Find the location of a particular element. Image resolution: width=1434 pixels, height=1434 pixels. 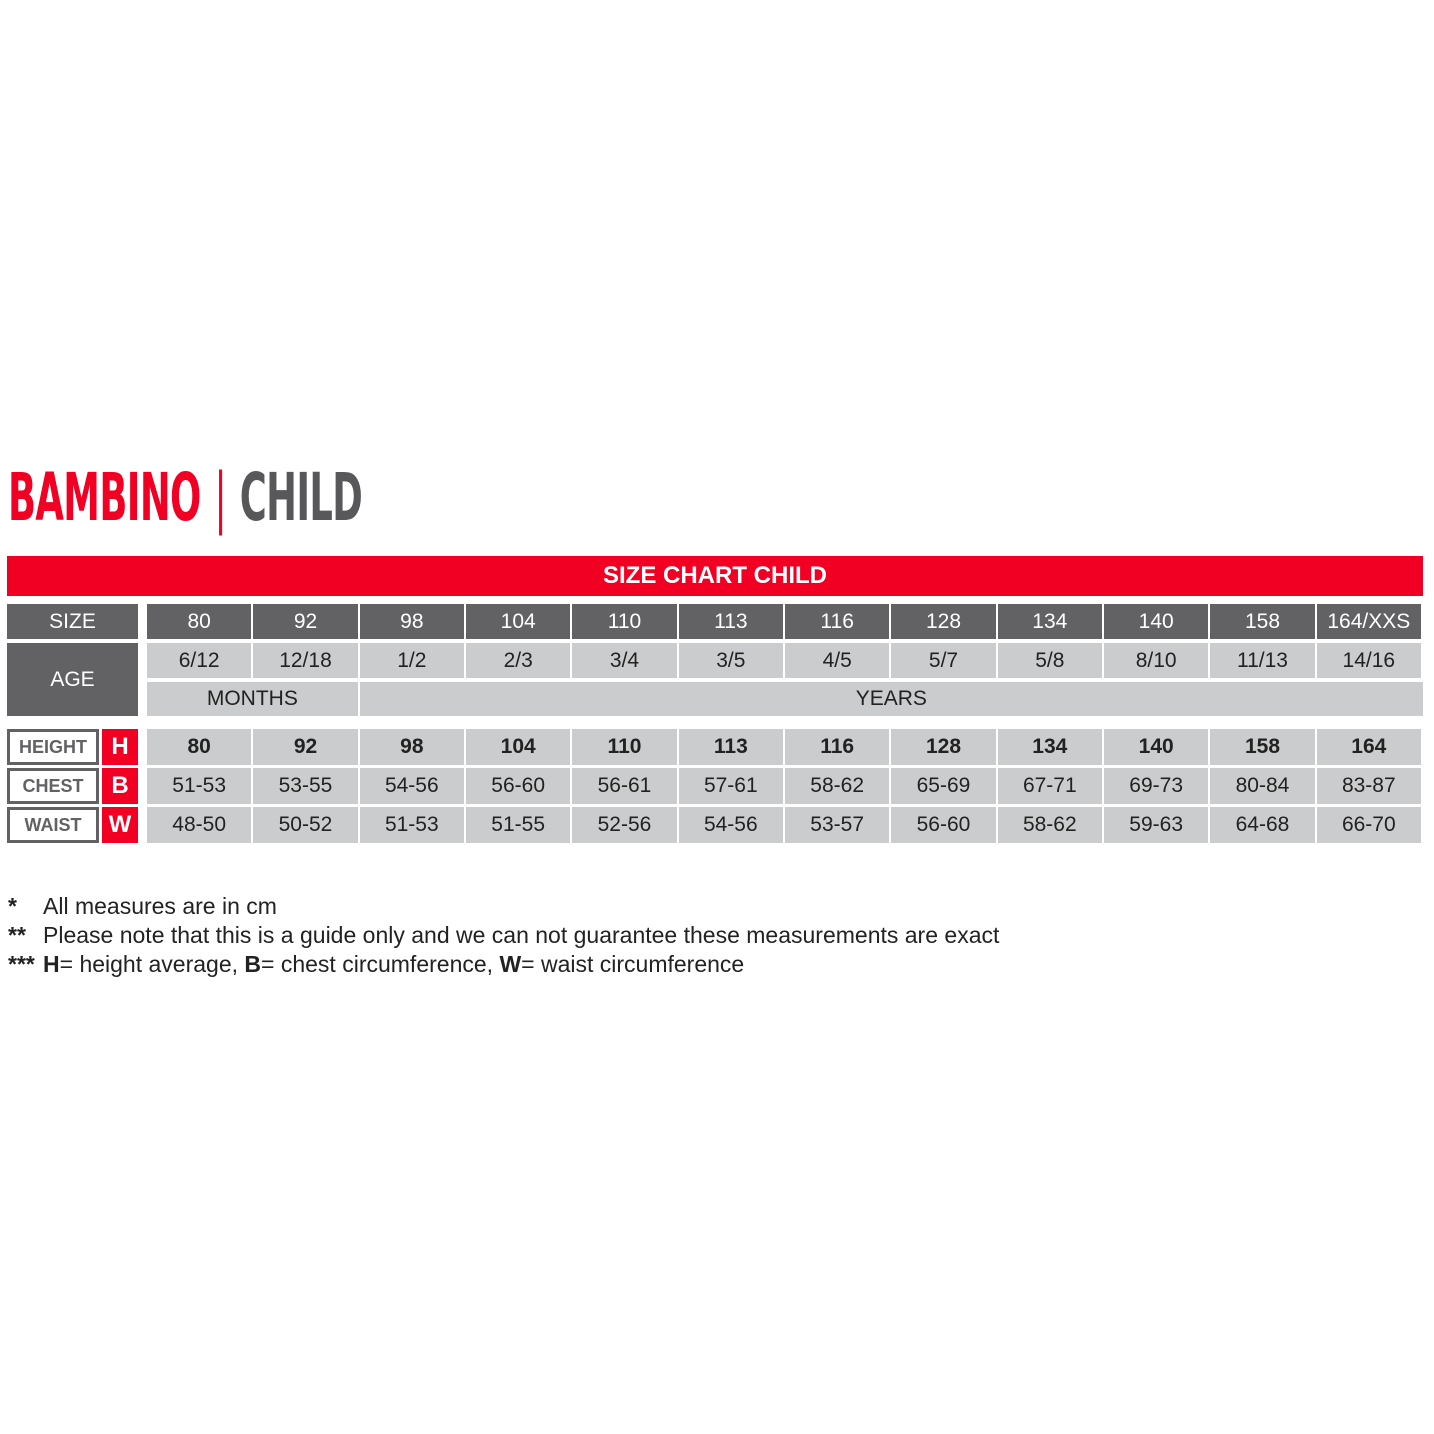

measure-cell: 59-63 is located at coordinates (1156, 825).